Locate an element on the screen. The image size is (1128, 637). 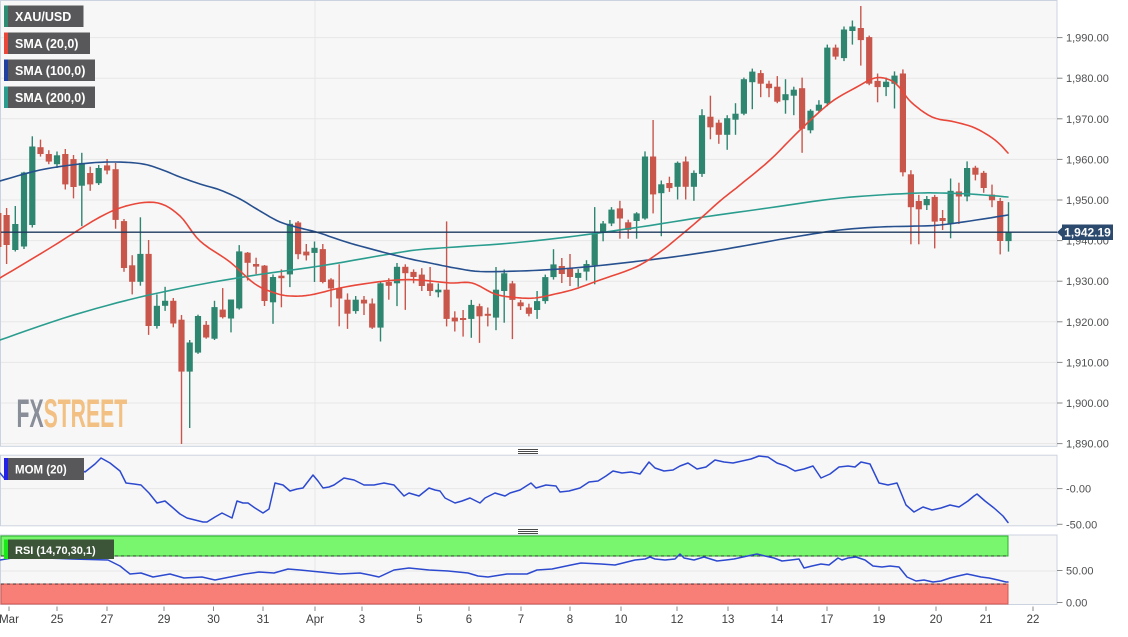
svg-text: Mar is located at coordinates (9, 620).